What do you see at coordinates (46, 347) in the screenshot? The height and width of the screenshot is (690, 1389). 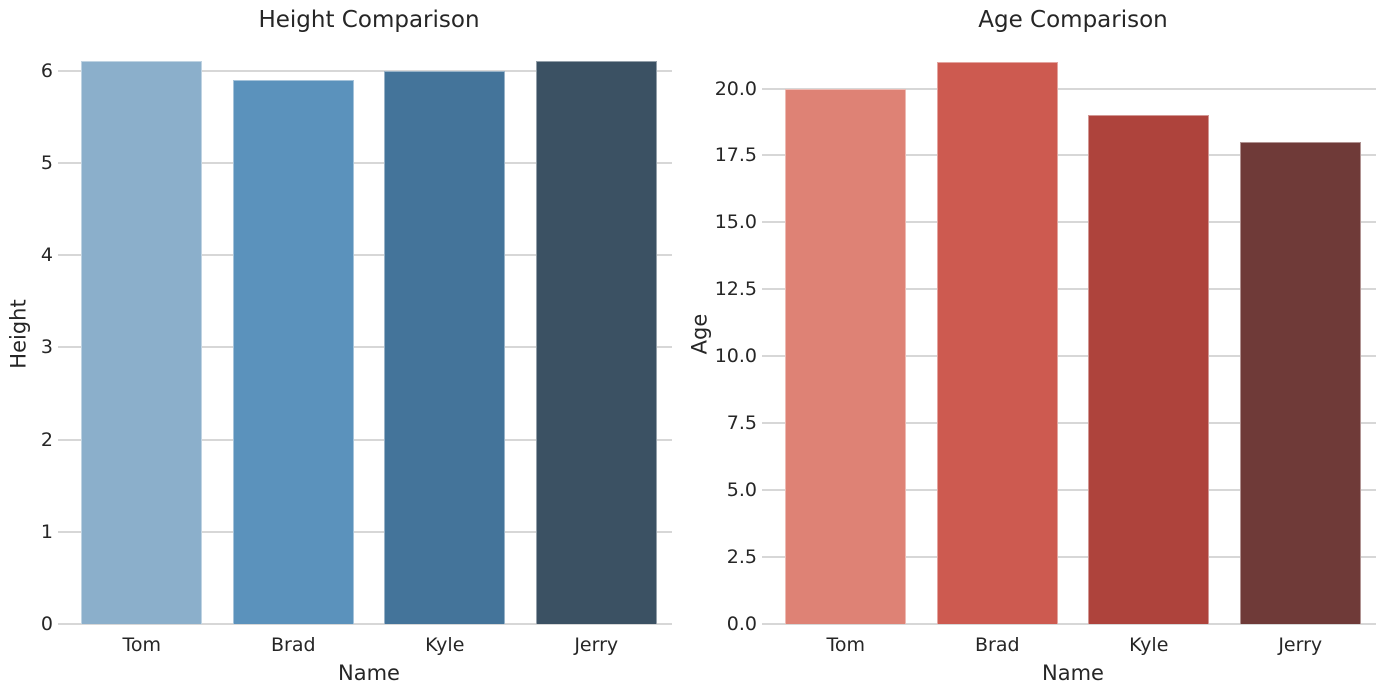 I see `y-tick-label: 3` at bounding box center [46, 347].